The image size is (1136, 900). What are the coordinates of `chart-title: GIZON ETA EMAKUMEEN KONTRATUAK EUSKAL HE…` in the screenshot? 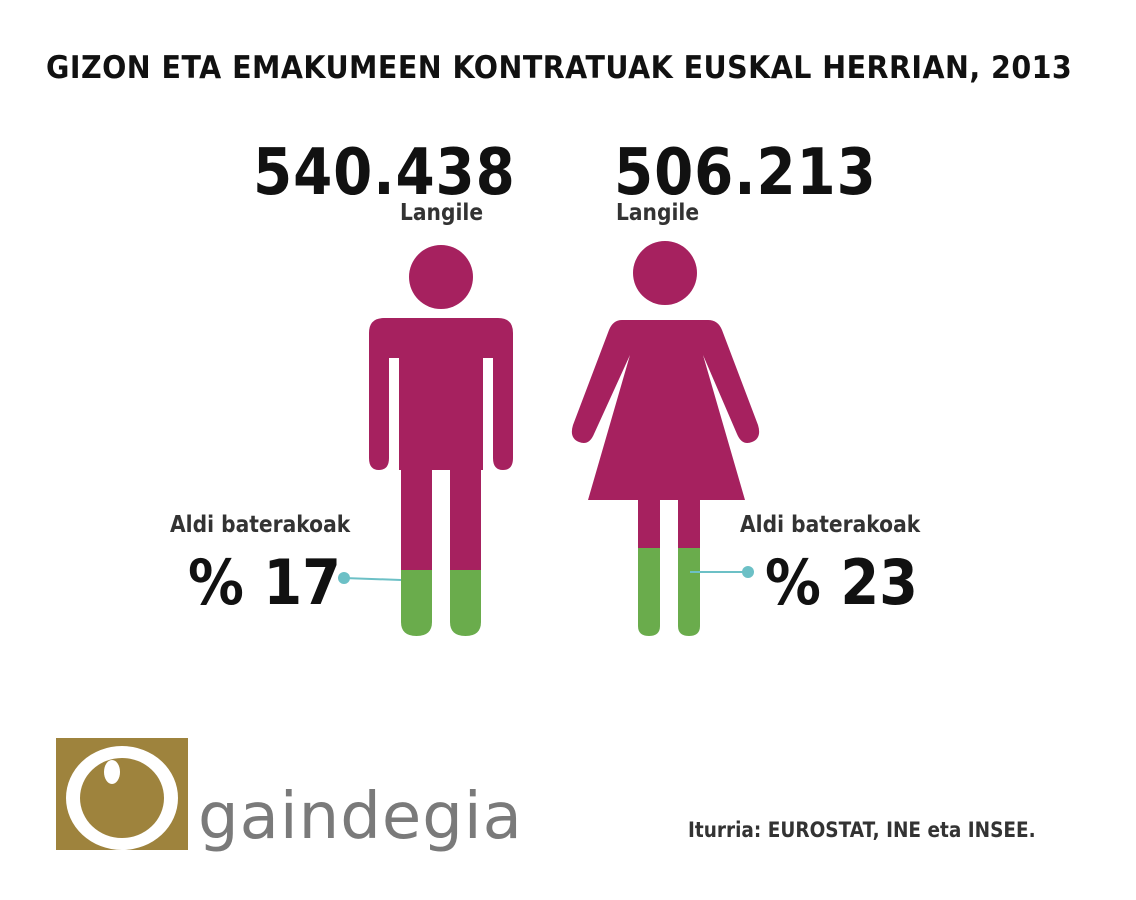 It's located at (559, 68).